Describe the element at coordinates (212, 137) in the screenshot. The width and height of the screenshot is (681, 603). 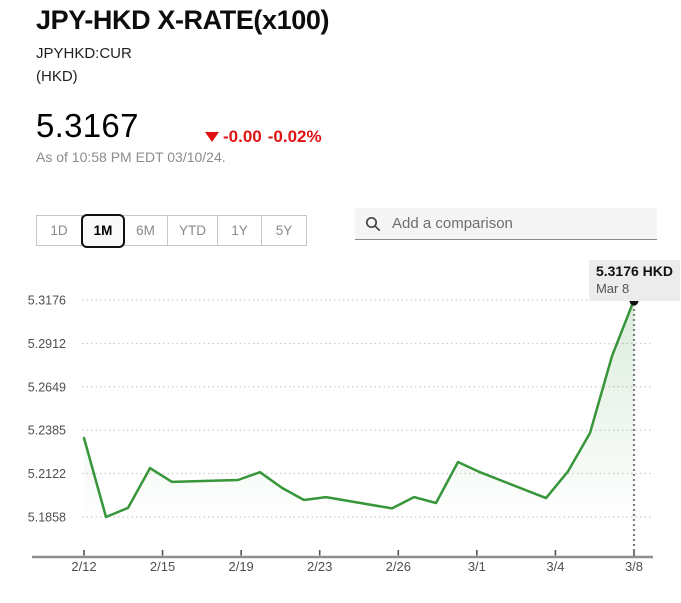
I see `down-triangle-icon` at that location.